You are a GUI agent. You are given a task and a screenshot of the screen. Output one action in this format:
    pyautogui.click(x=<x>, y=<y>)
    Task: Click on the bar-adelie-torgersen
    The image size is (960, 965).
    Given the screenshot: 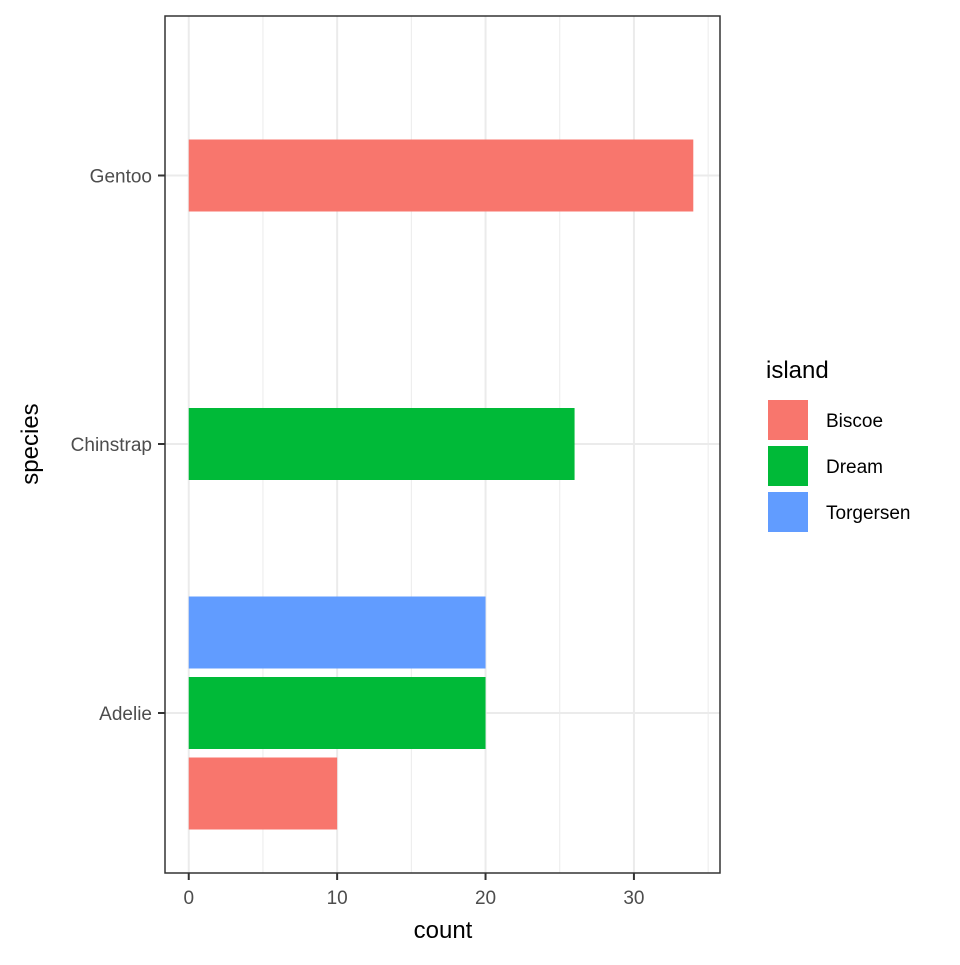 What is the action you would take?
    pyautogui.click(x=337, y=632)
    